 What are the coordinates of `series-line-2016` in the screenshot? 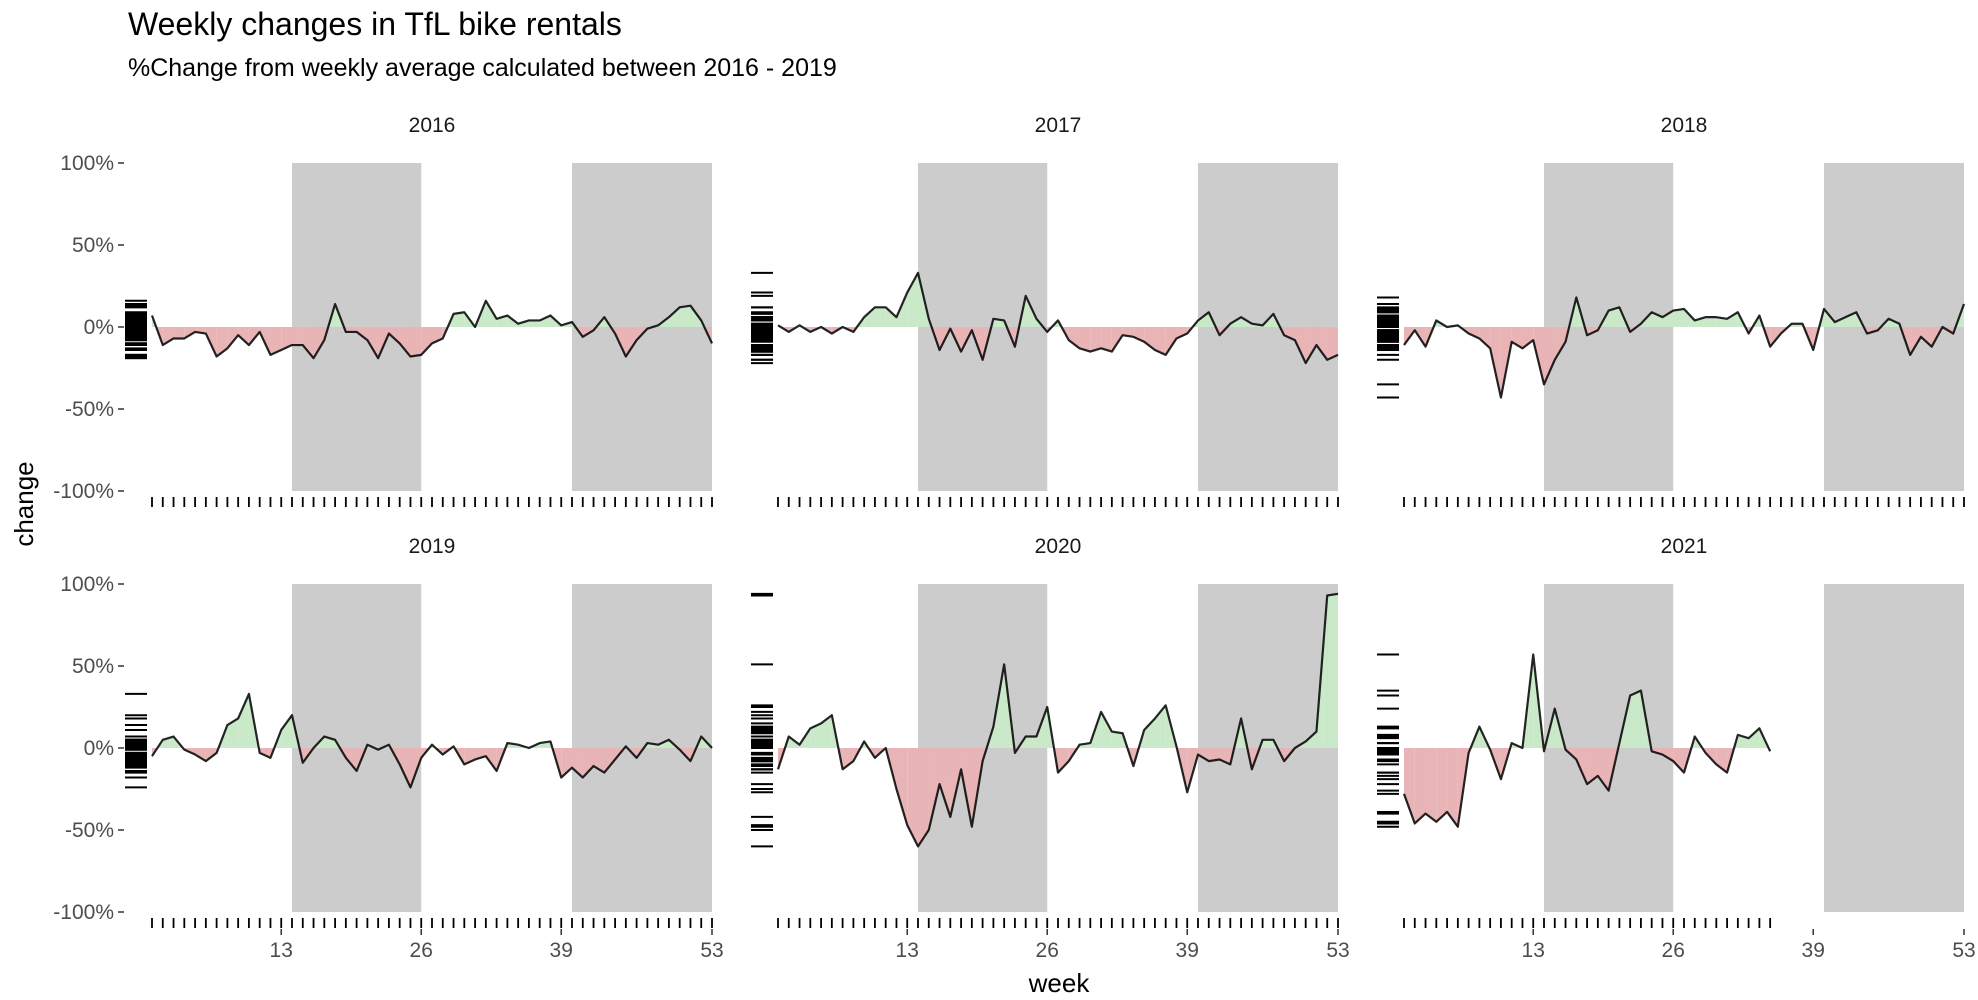 It's located at (431, 329).